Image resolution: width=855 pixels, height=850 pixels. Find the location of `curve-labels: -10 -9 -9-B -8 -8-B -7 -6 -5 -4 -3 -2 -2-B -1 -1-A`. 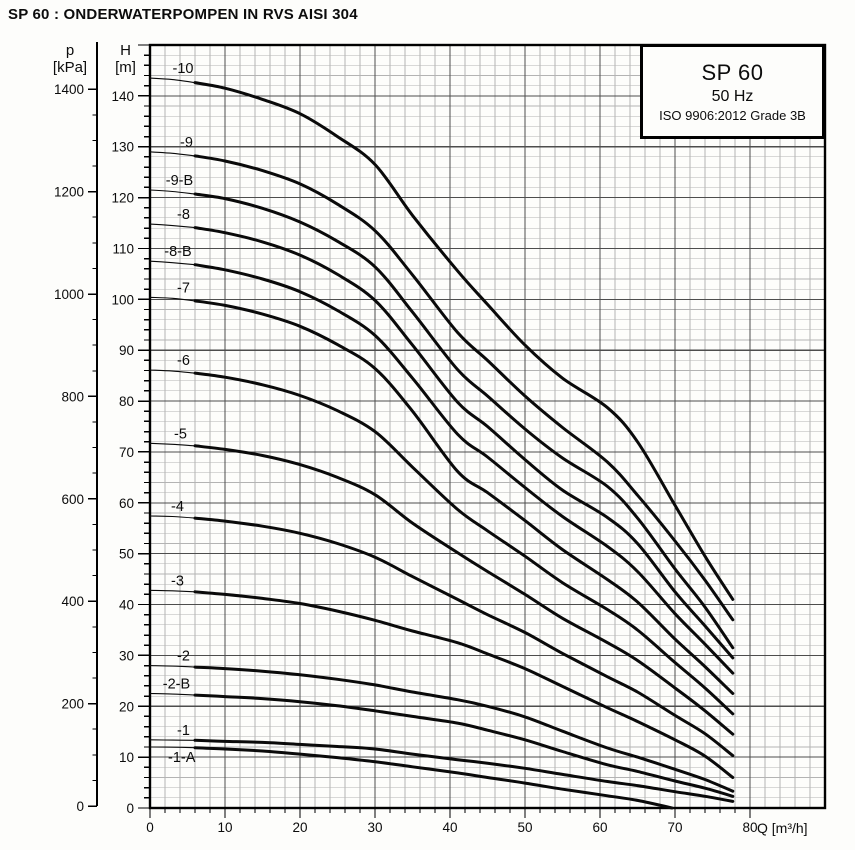

curve-labels: -10 -9 -9-B -8 -8-B -7 -6 -5 -4 -3 -2 -2-B -1 -1-A is located at coordinates (179, 413).